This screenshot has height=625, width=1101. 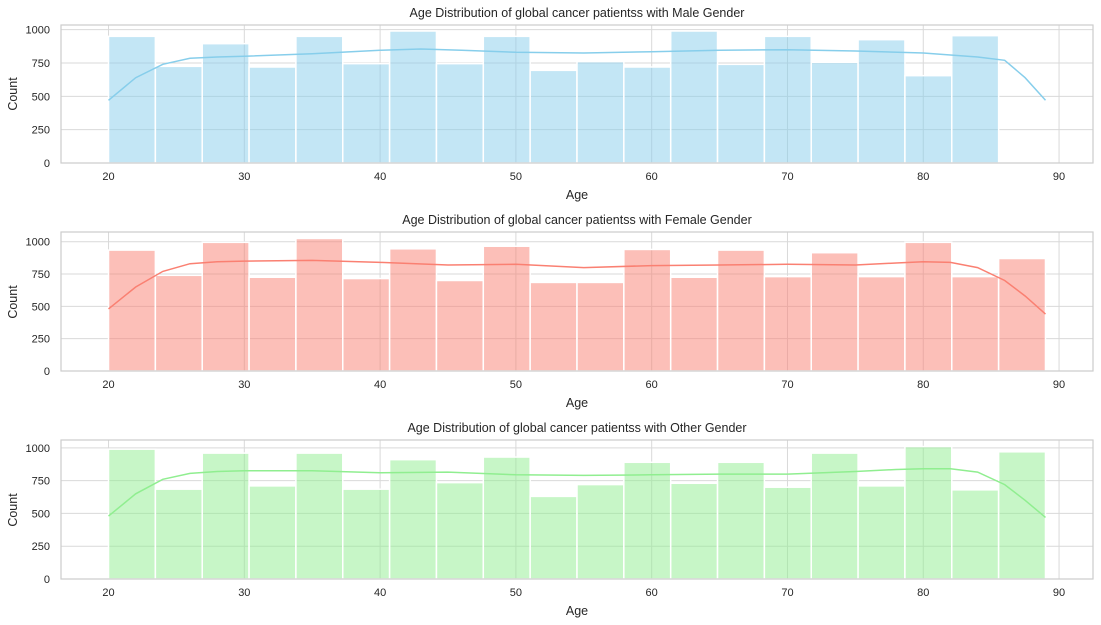 What do you see at coordinates (583, 177) in the screenshot?
I see `x-tick-labels-male: 20 30 40 50 60 70 80 90` at bounding box center [583, 177].